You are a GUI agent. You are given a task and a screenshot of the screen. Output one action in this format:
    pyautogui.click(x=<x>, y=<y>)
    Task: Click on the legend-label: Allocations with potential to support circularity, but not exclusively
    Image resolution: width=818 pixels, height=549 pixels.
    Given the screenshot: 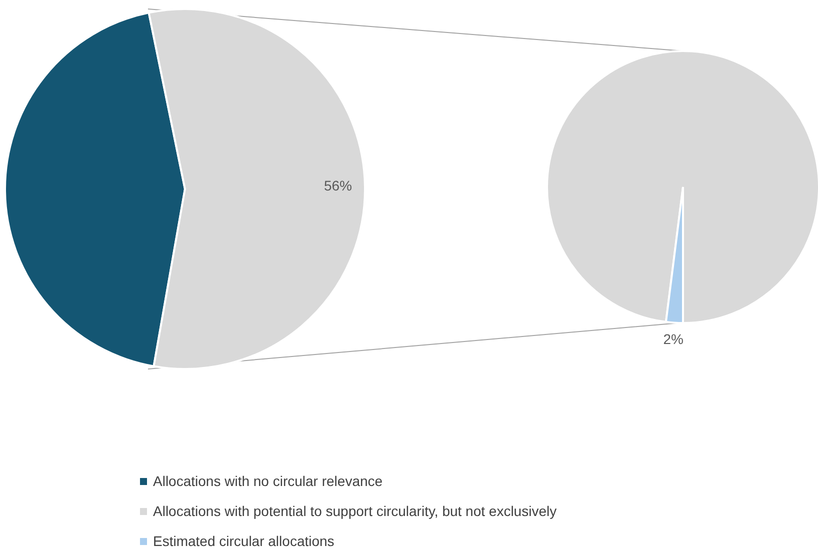 What is the action you would take?
    pyautogui.click(x=355, y=511)
    